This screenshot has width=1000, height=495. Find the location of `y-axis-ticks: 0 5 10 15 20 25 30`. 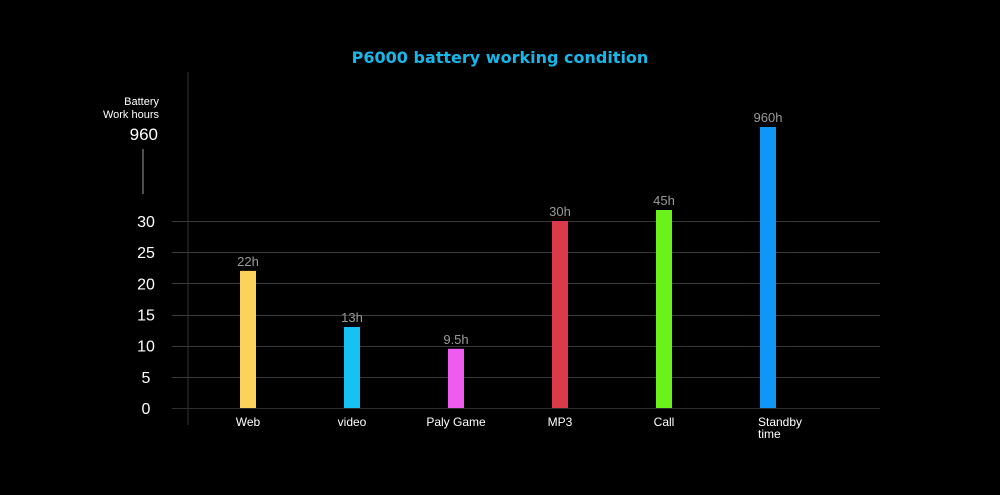

y-axis-ticks: 0 5 10 15 20 25 30 is located at coordinates (146, 316).